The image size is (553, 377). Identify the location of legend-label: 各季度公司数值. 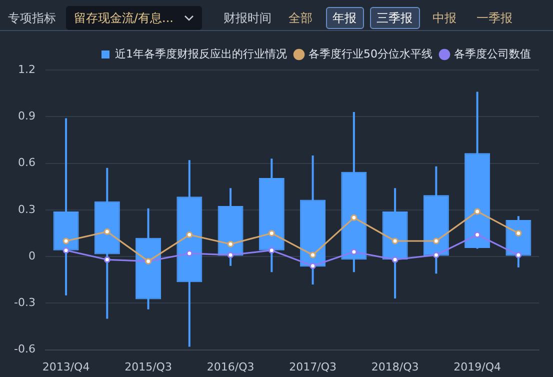
(492, 53).